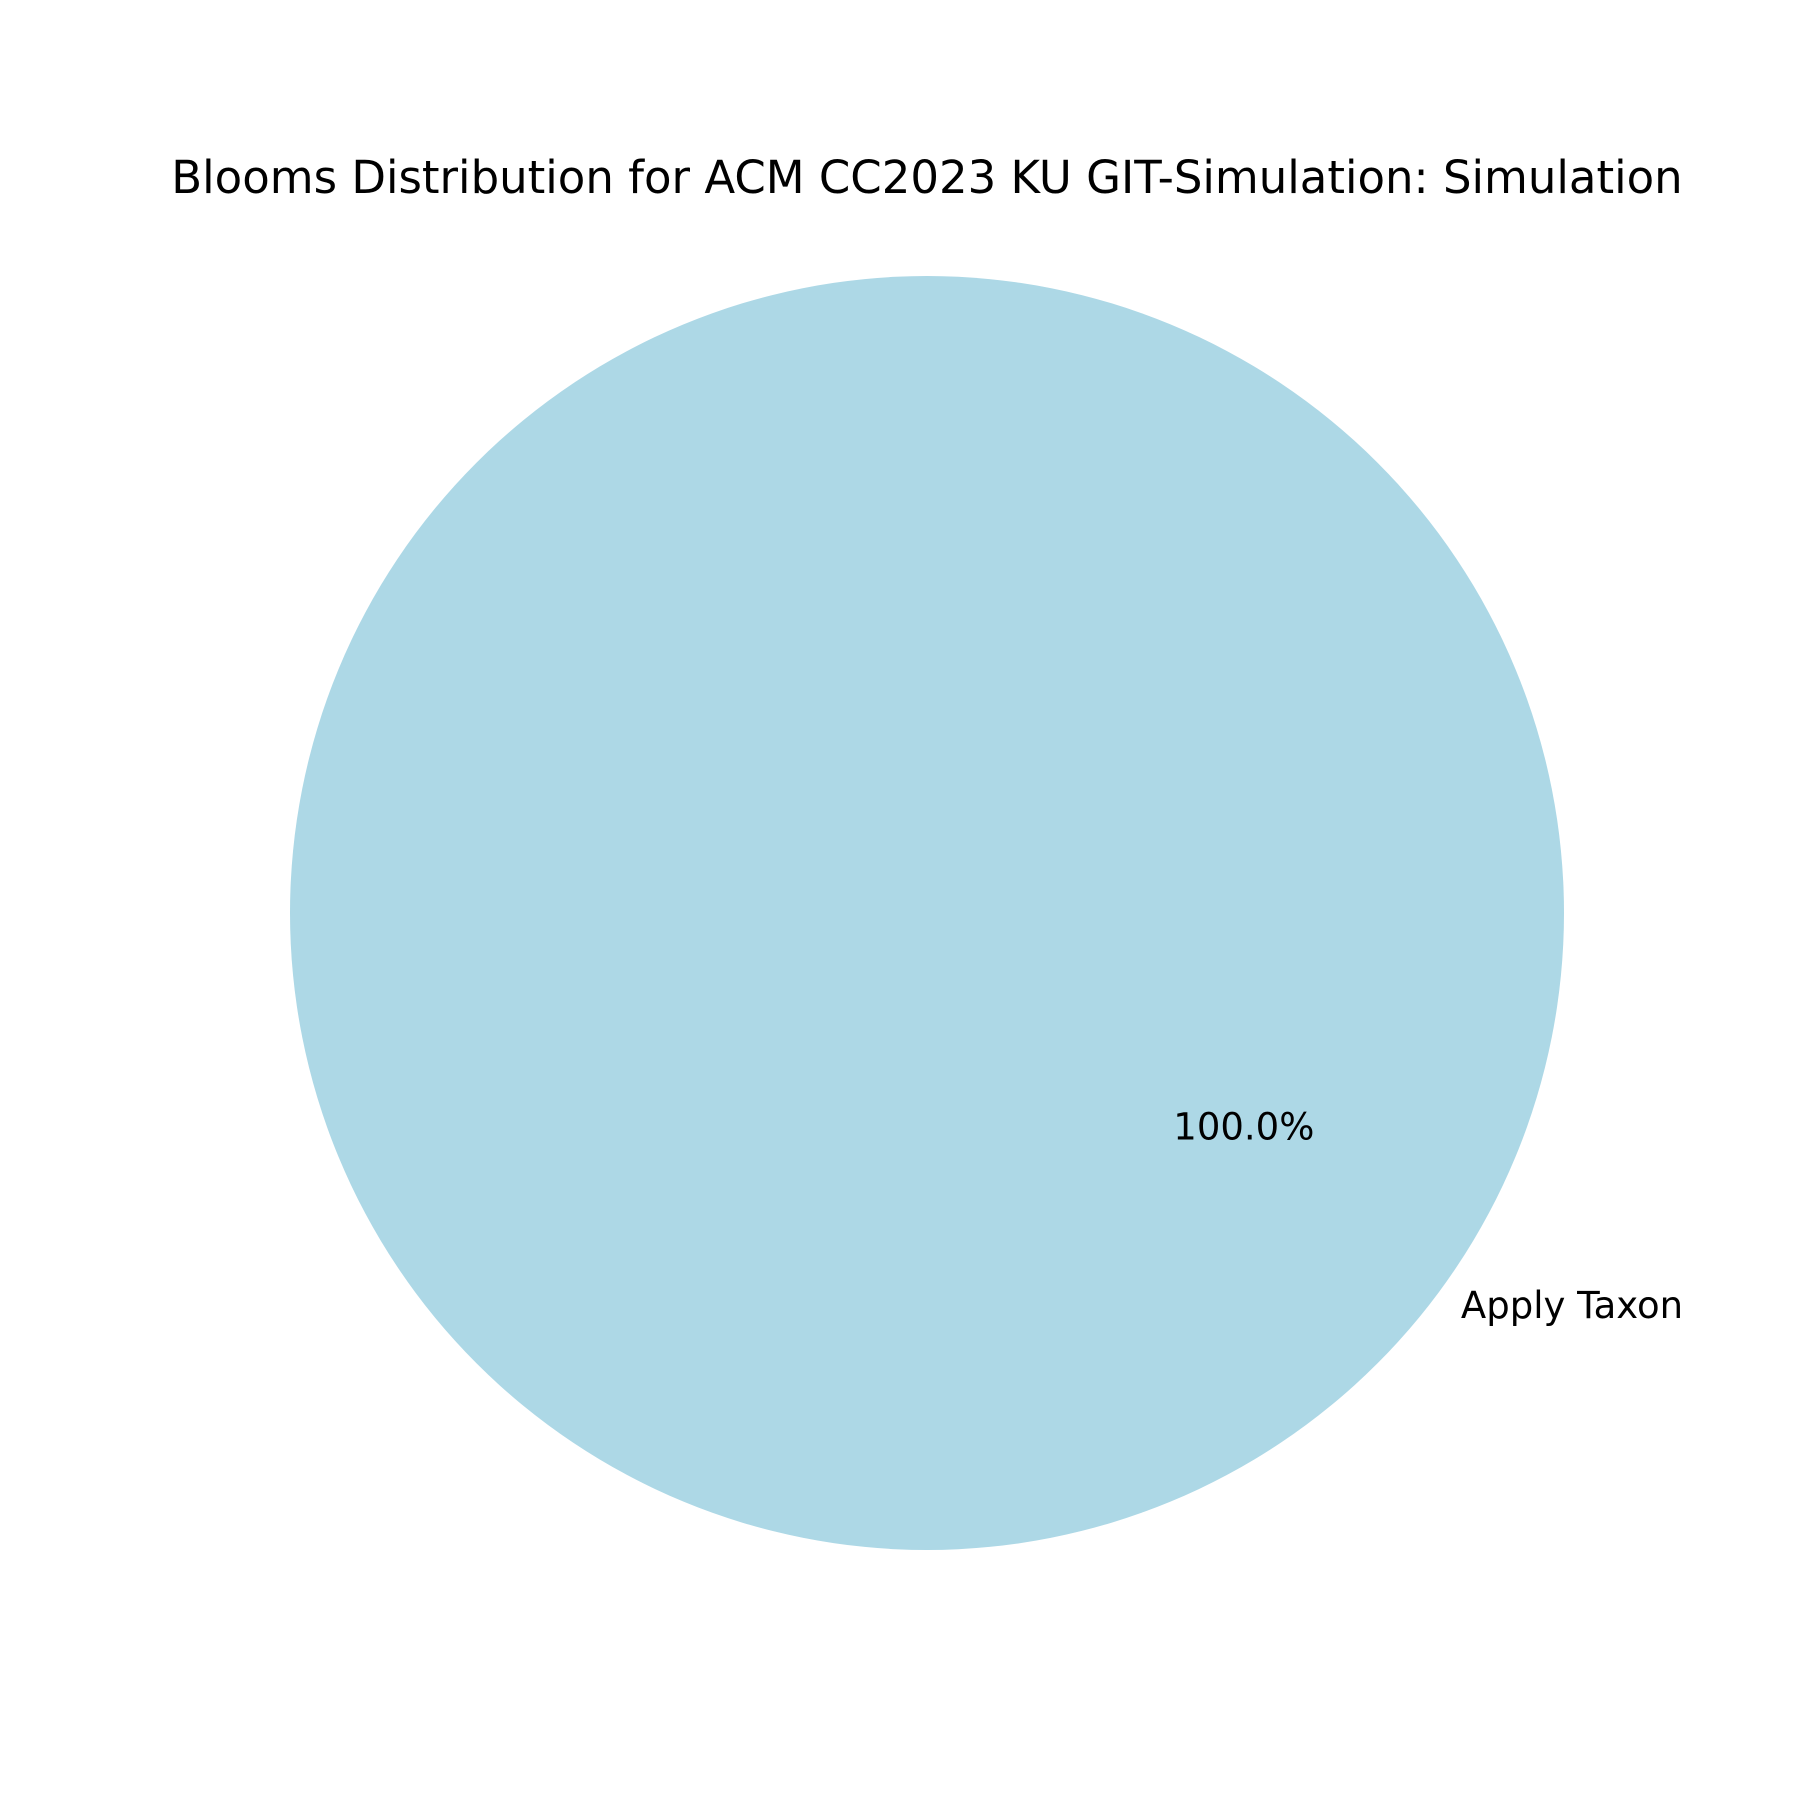  I want to click on pie-slice-percent-label: 100.0%, so click(1243, 1127).